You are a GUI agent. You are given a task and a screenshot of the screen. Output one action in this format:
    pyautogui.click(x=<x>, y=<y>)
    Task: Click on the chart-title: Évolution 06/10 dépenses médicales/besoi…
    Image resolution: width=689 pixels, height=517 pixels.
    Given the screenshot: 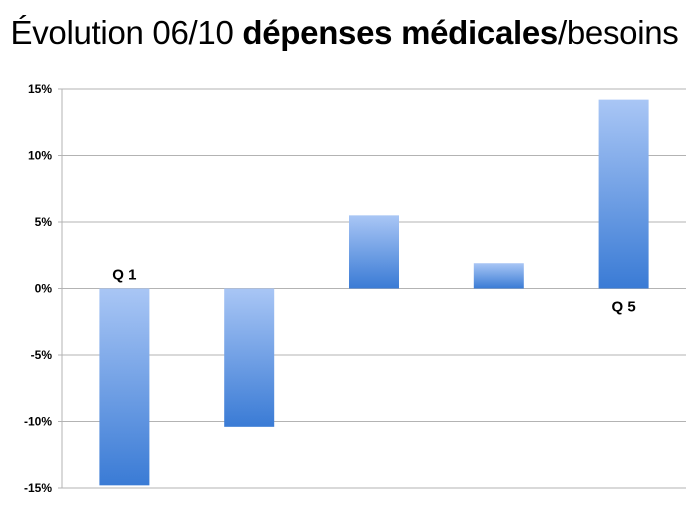 What is the action you would take?
    pyautogui.click(x=344, y=33)
    